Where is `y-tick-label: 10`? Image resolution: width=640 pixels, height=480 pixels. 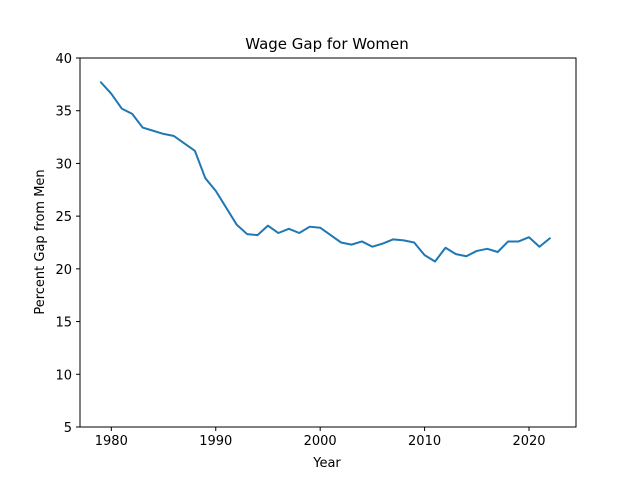 y-tick-label: 10 is located at coordinates (63, 375).